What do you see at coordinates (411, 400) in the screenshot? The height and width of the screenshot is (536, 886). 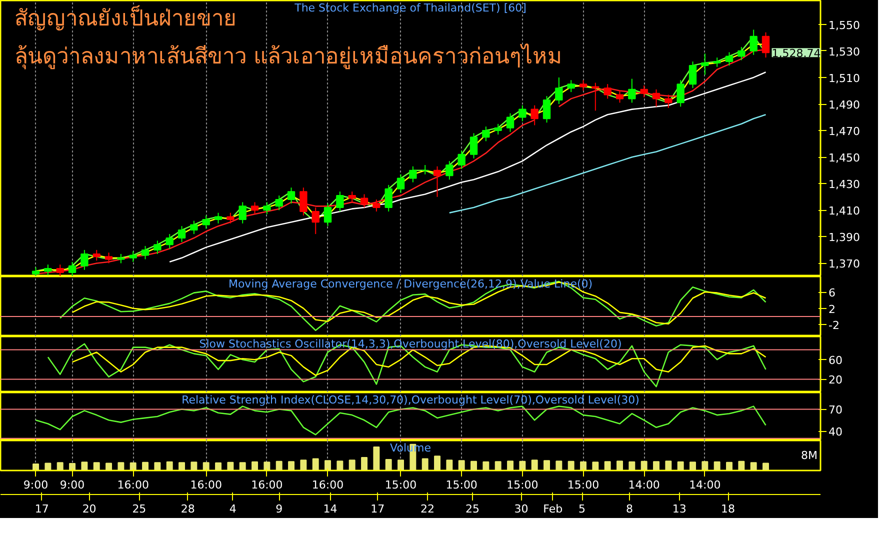 I see `chart-title: Relative Strength Index(CLOSE,14,30,70),Overbought Level(70),Oversold Level(30)` at bounding box center [411, 400].